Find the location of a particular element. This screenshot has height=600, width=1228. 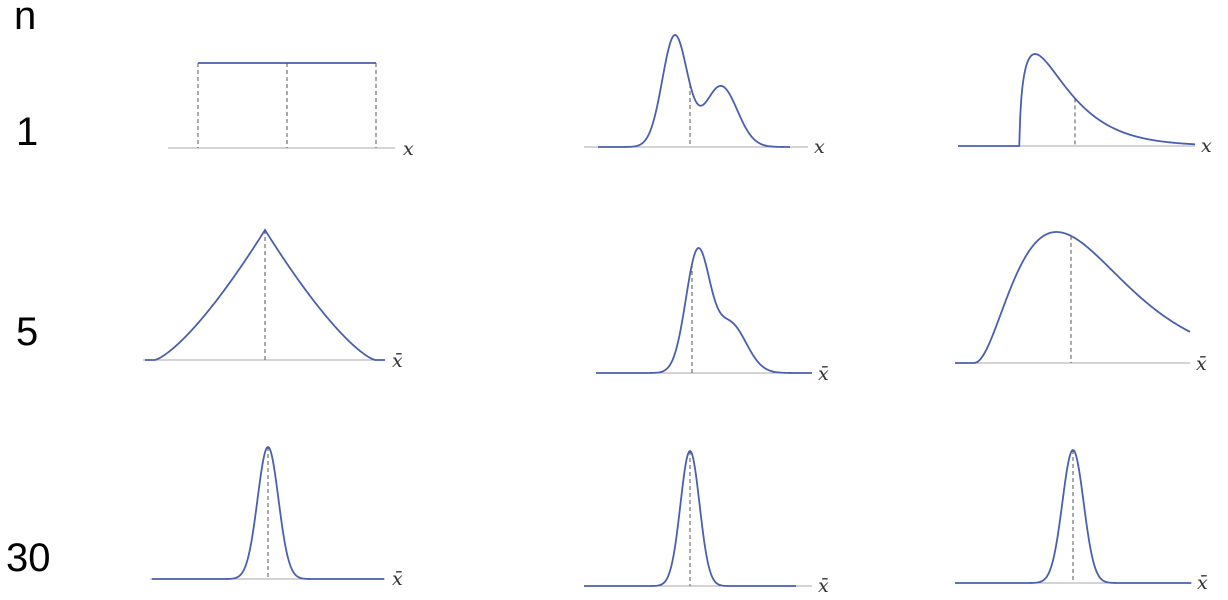

density-curve-r1c3 is located at coordinates (1077, 100).